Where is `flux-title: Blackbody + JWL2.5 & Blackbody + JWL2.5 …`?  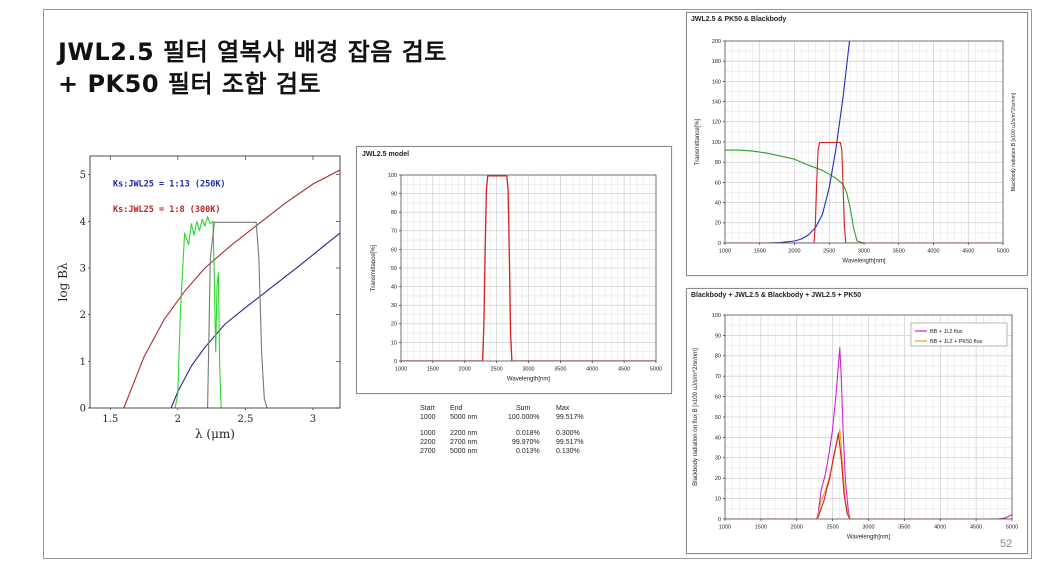
flux-title: Blackbody + JWL2.5 & Blackbody + JWL2.5 … is located at coordinates (776, 295).